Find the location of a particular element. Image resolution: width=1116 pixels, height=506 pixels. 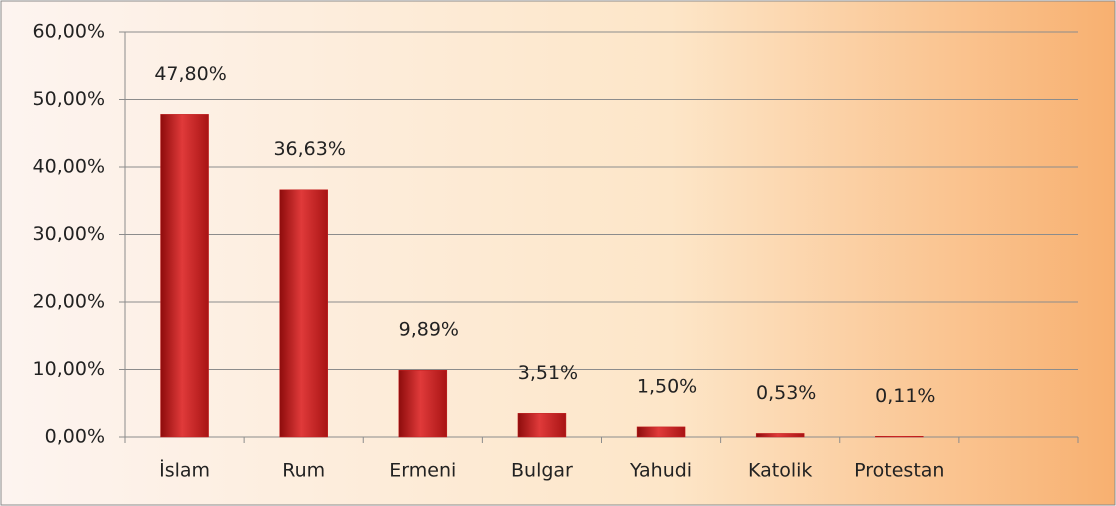

y-tick-label: 20,00% is located at coordinates (69, 302).